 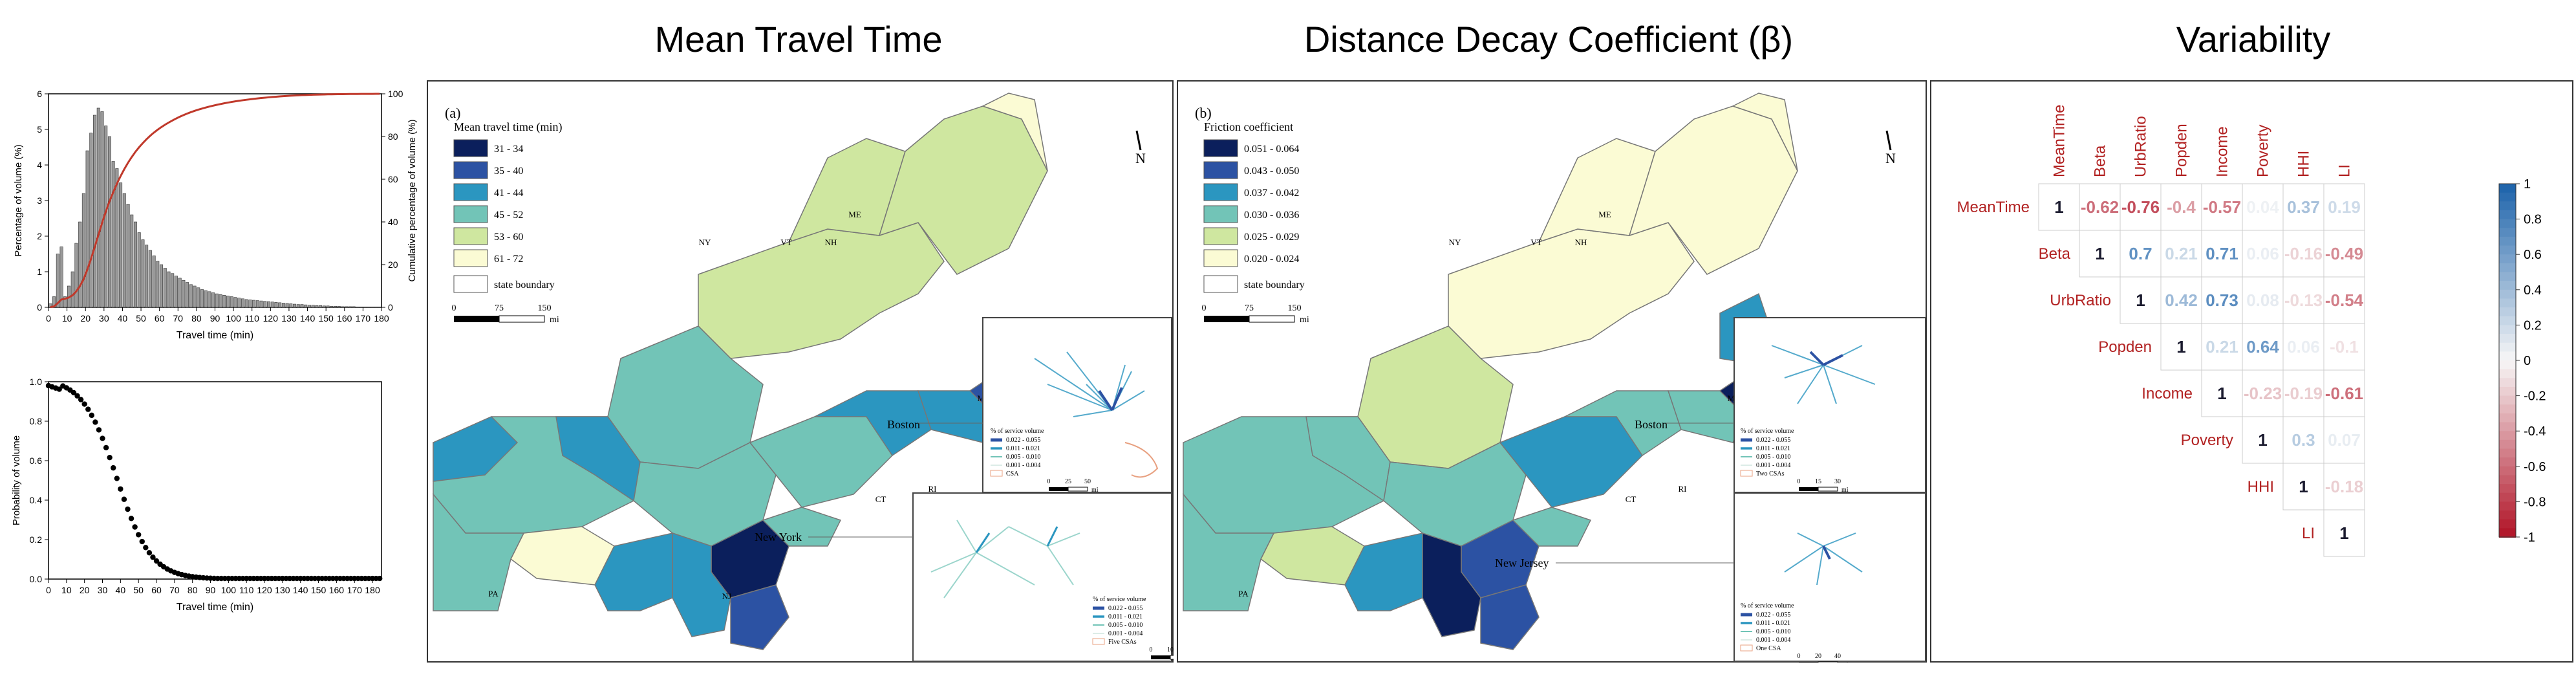 What do you see at coordinates (2344, 393) in the screenshot?
I see `corr-value: -0.61` at bounding box center [2344, 393].